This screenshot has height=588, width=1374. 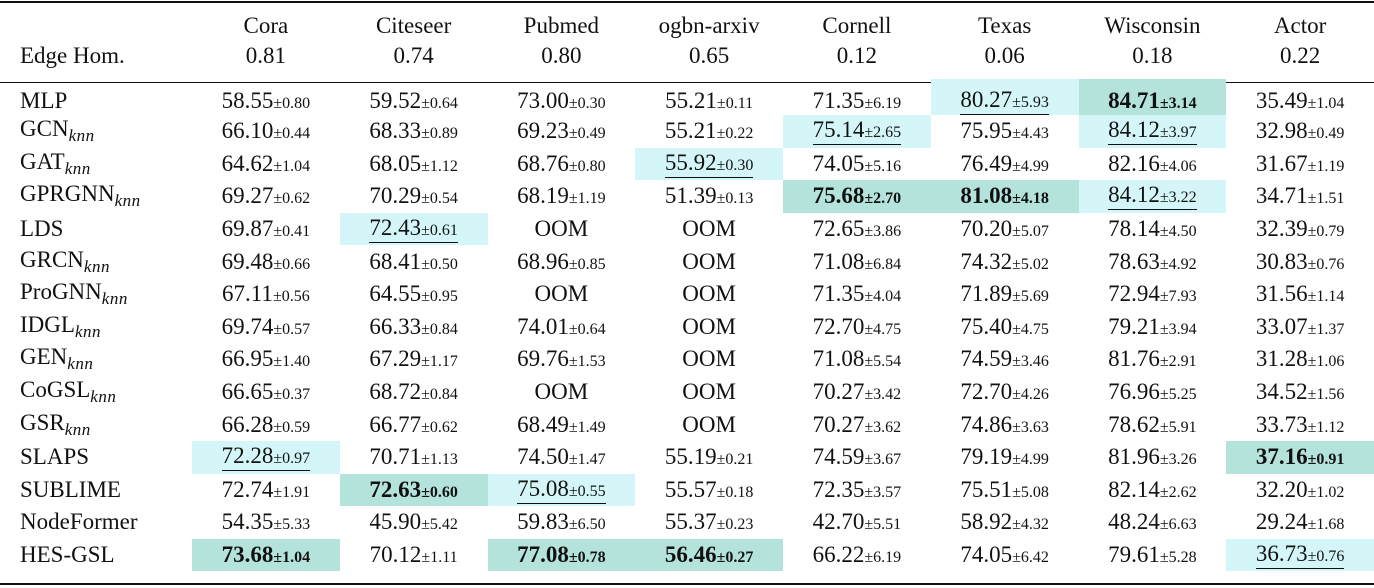 I want to click on cell-content: 51.39±0.13, so click(x=709, y=196).